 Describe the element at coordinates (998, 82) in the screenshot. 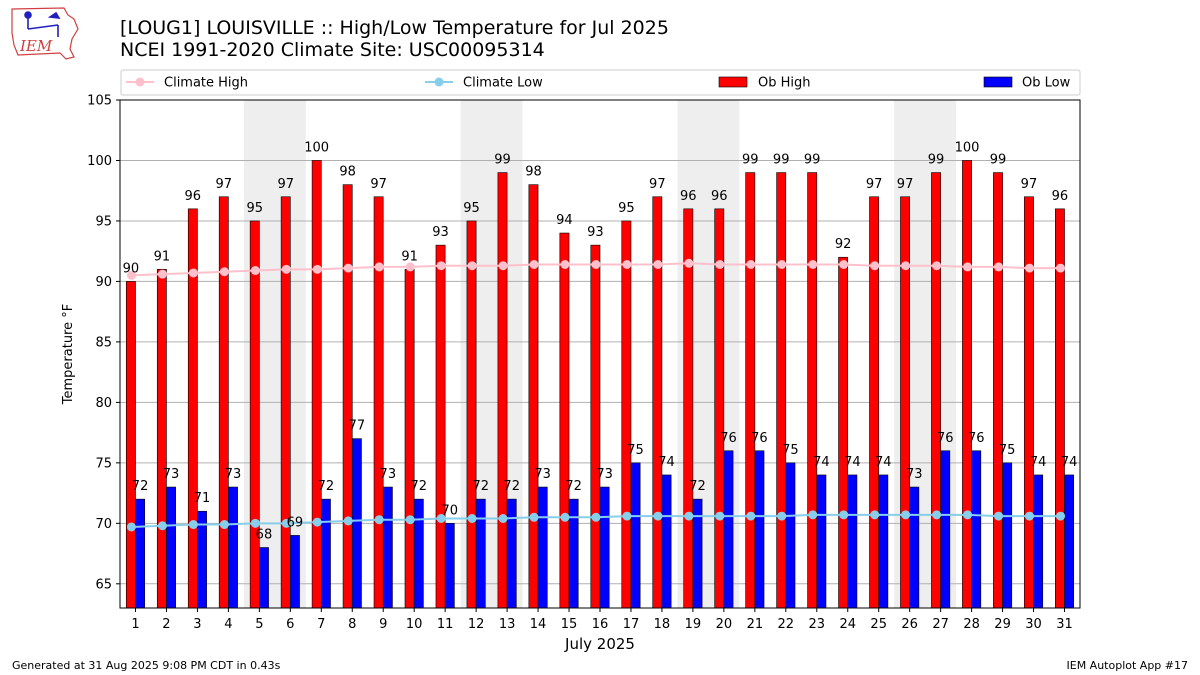

I see `legend-ob-low-swatch` at that location.